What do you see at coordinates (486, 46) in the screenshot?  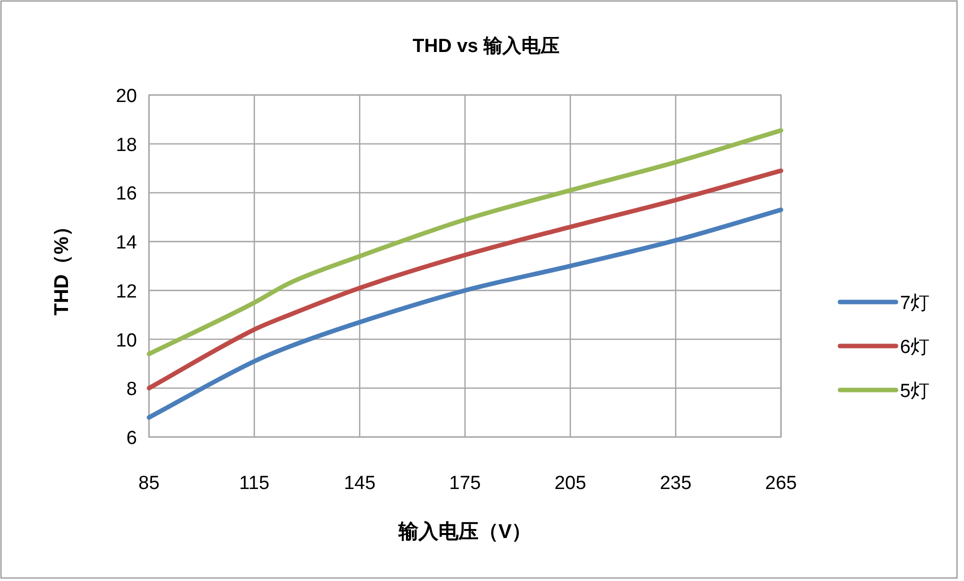 I see `chart-title: THD vs 输入电压` at bounding box center [486, 46].